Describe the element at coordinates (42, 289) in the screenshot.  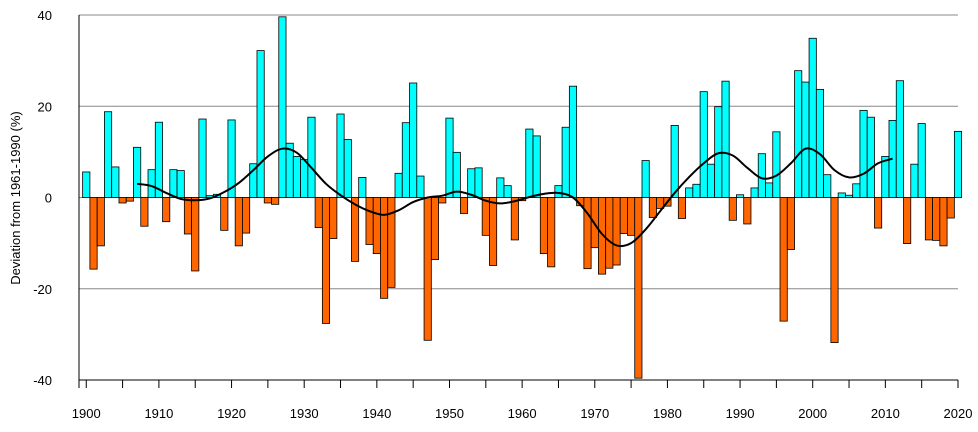
I see `y-tick-label: -20` at that location.